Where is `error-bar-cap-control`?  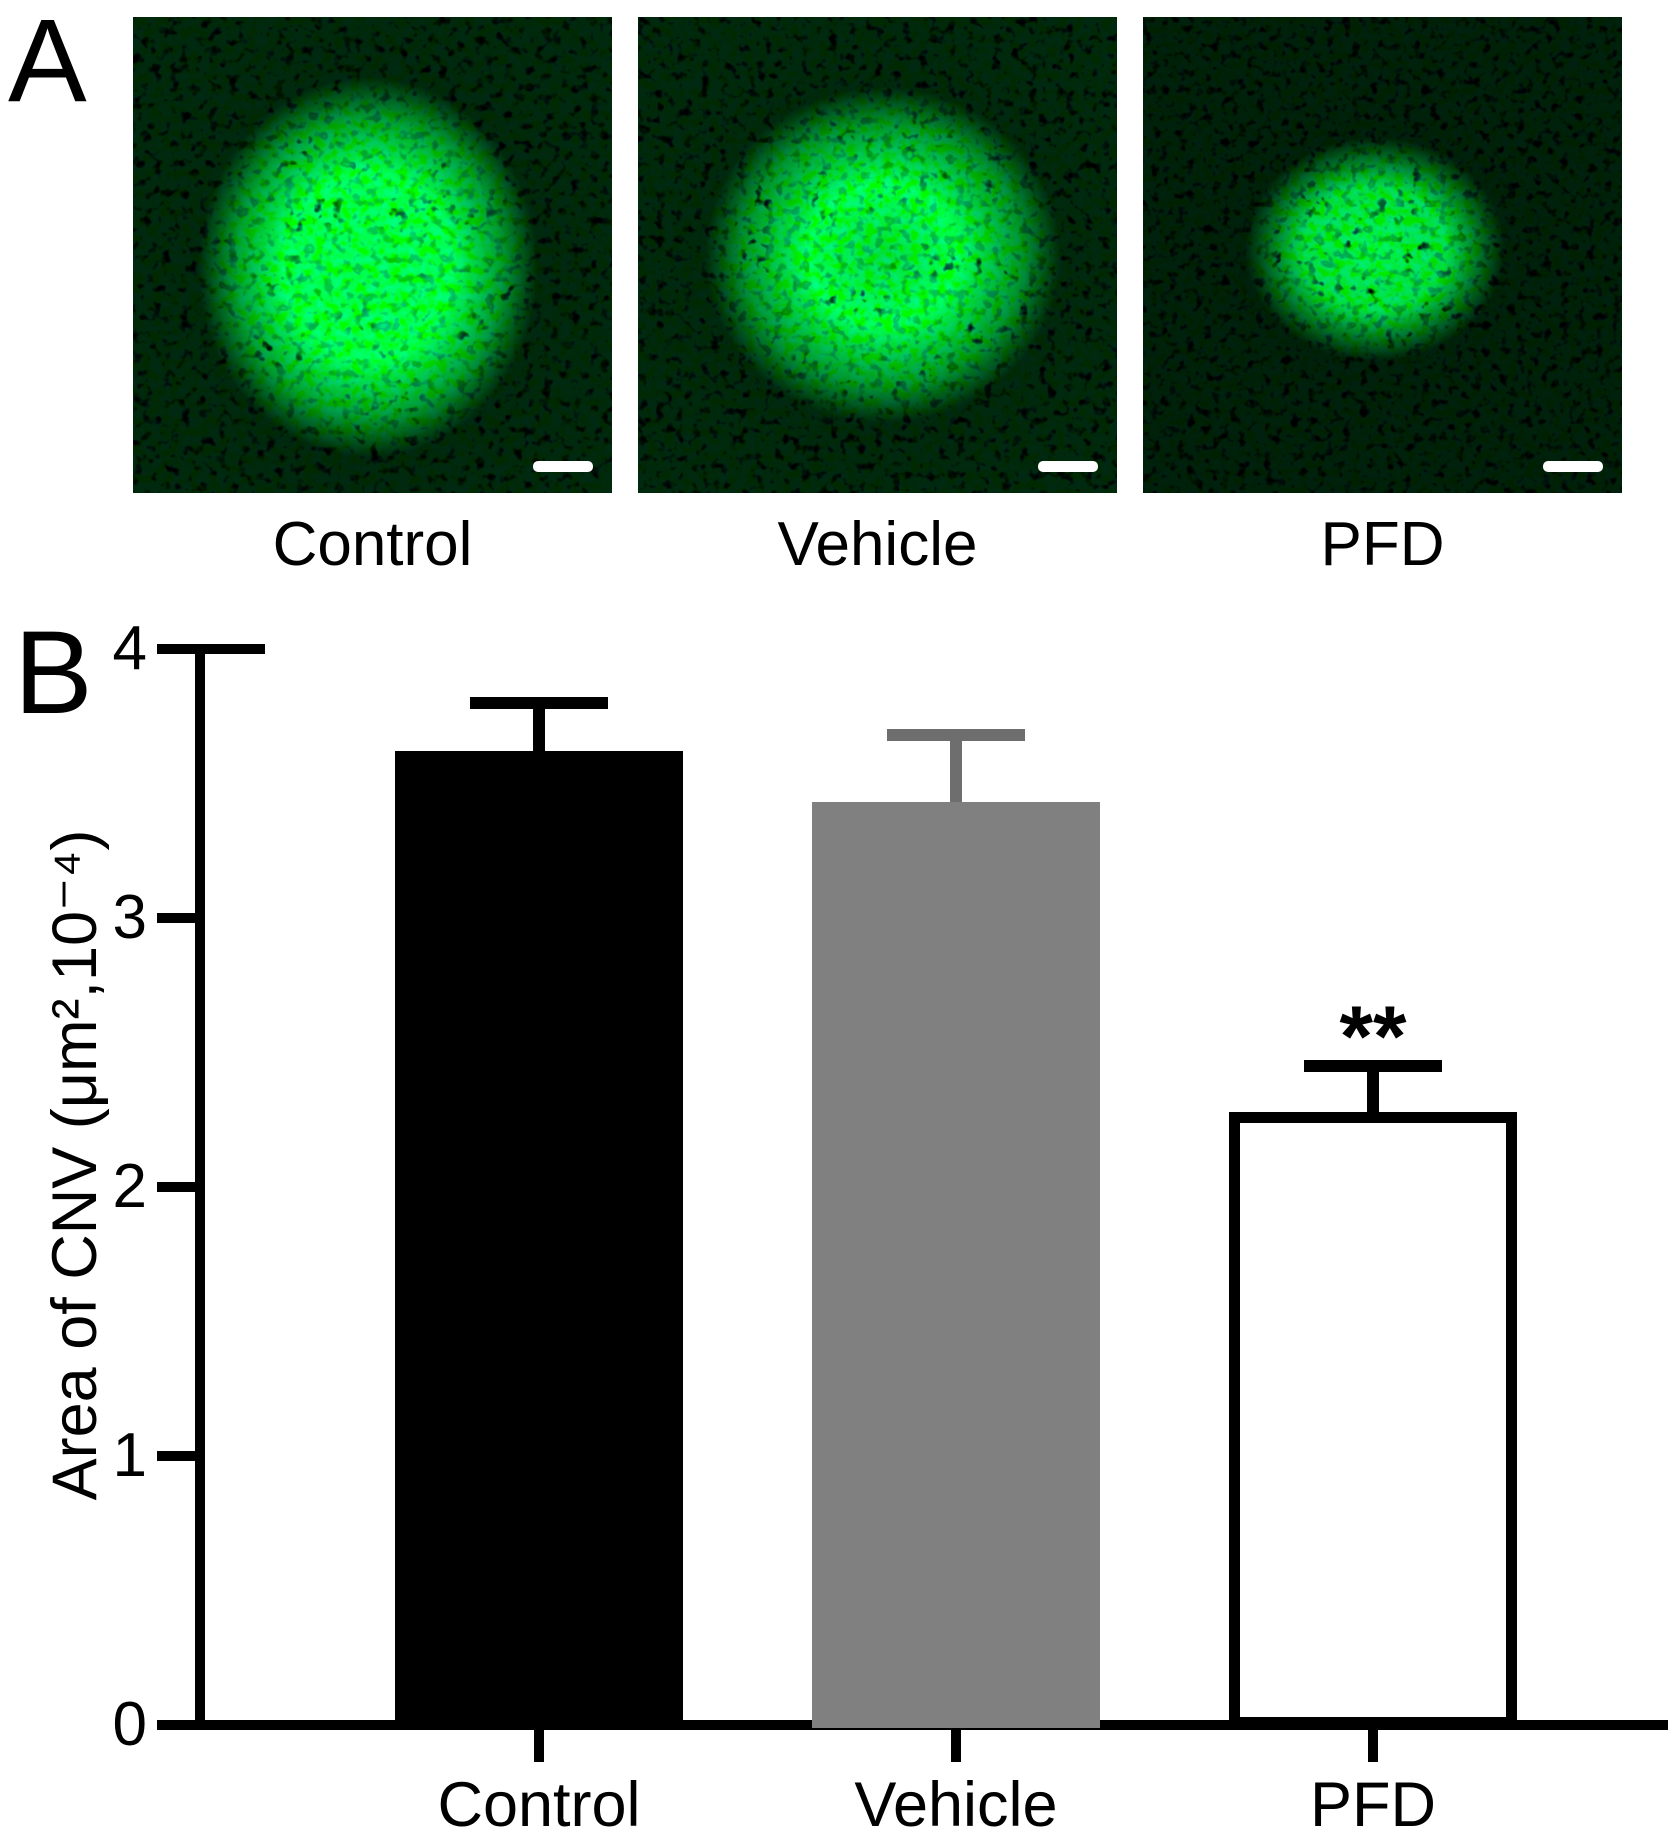
error-bar-cap-control is located at coordinates (539, 702).